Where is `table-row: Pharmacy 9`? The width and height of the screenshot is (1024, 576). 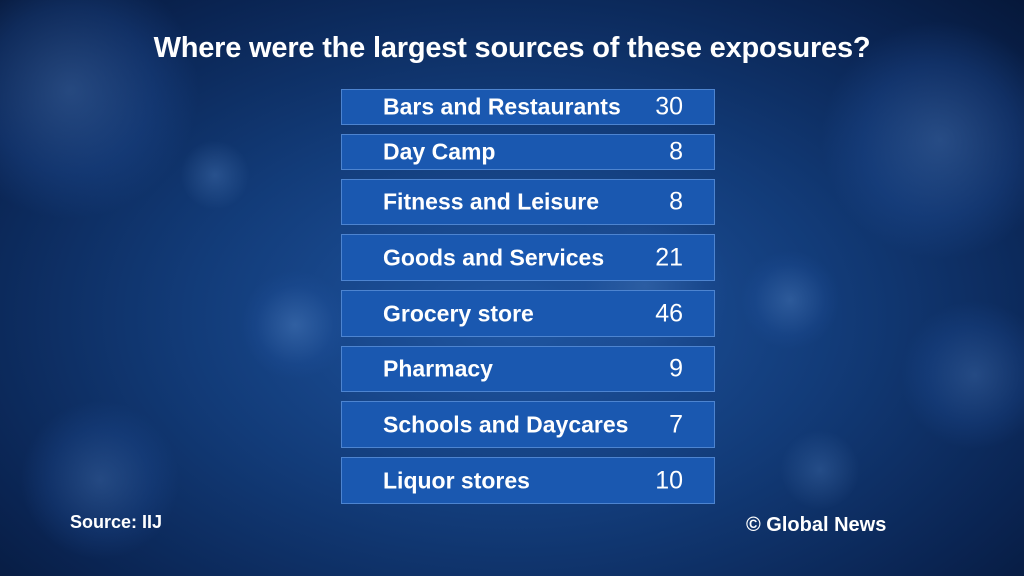 table-row: Pharmacy 9 is located at coordinates (528, 369).